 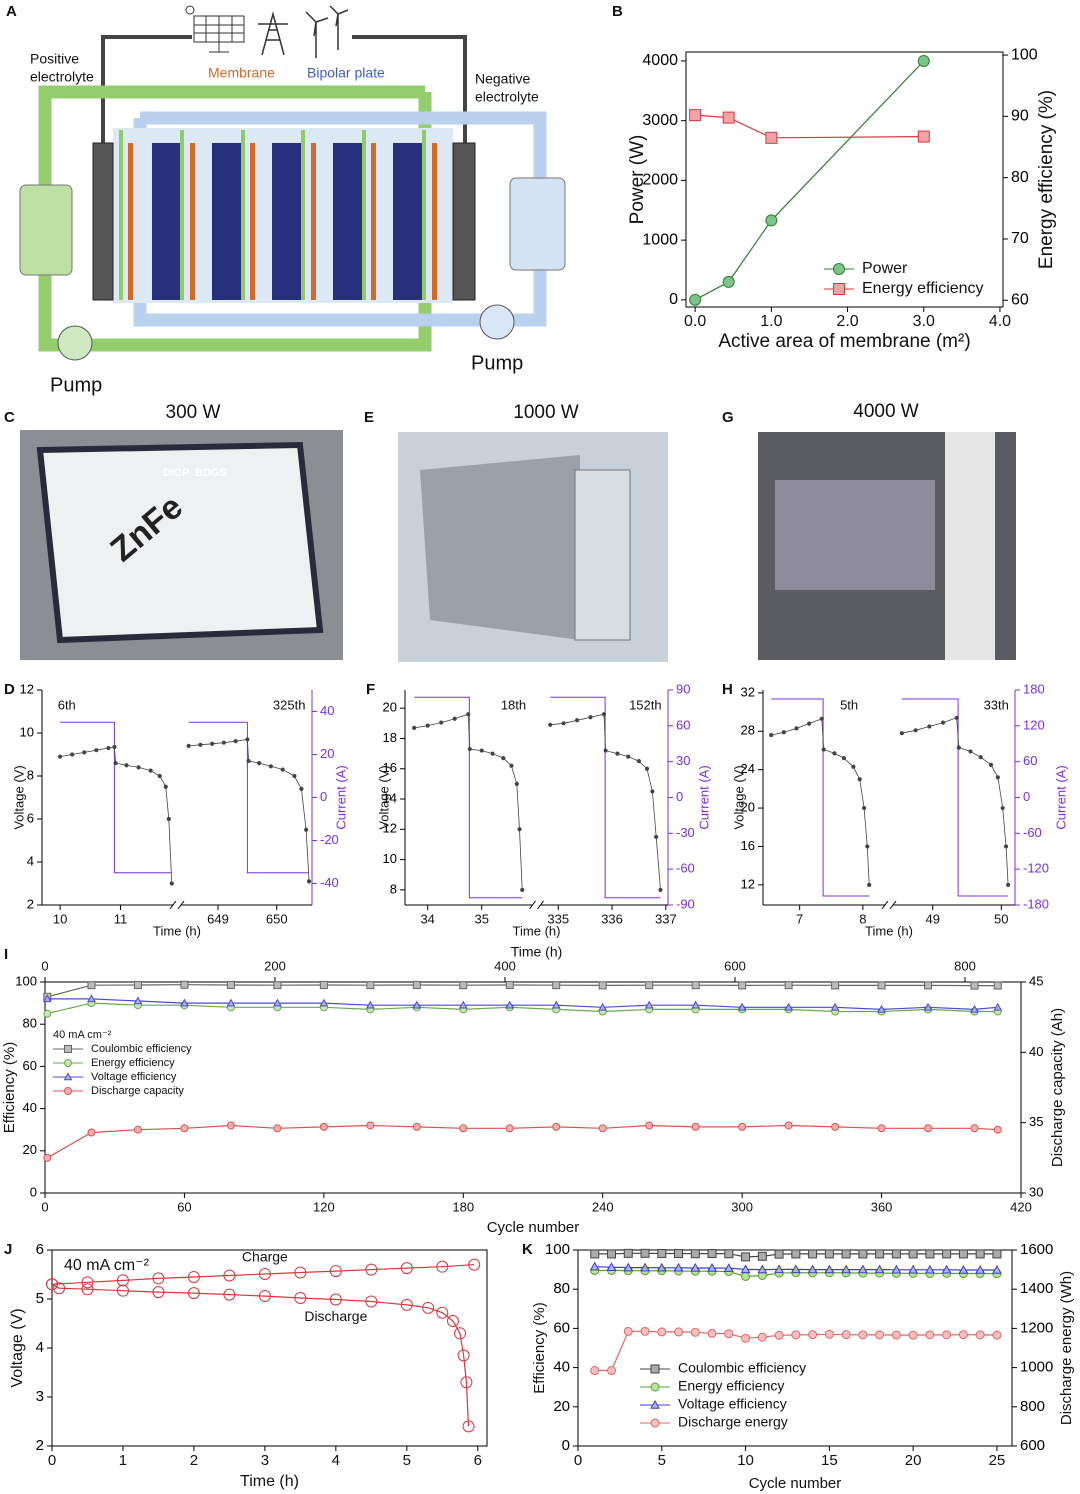 What do you see at coordinates (289, 704) in the screenshot?
I see `segment-label: 325th` at bounding box center [289, 704].